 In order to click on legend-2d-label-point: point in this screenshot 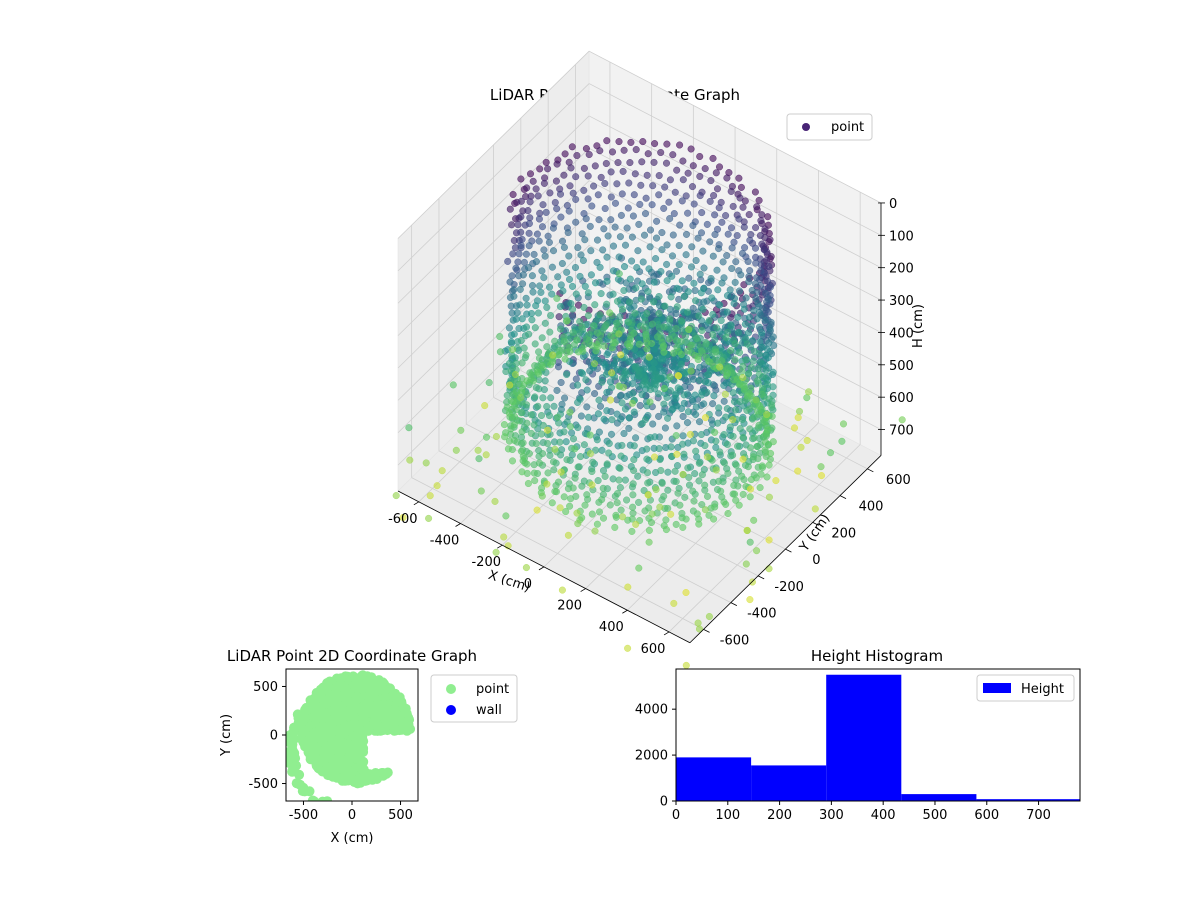, I will do `click(492, 689)`.